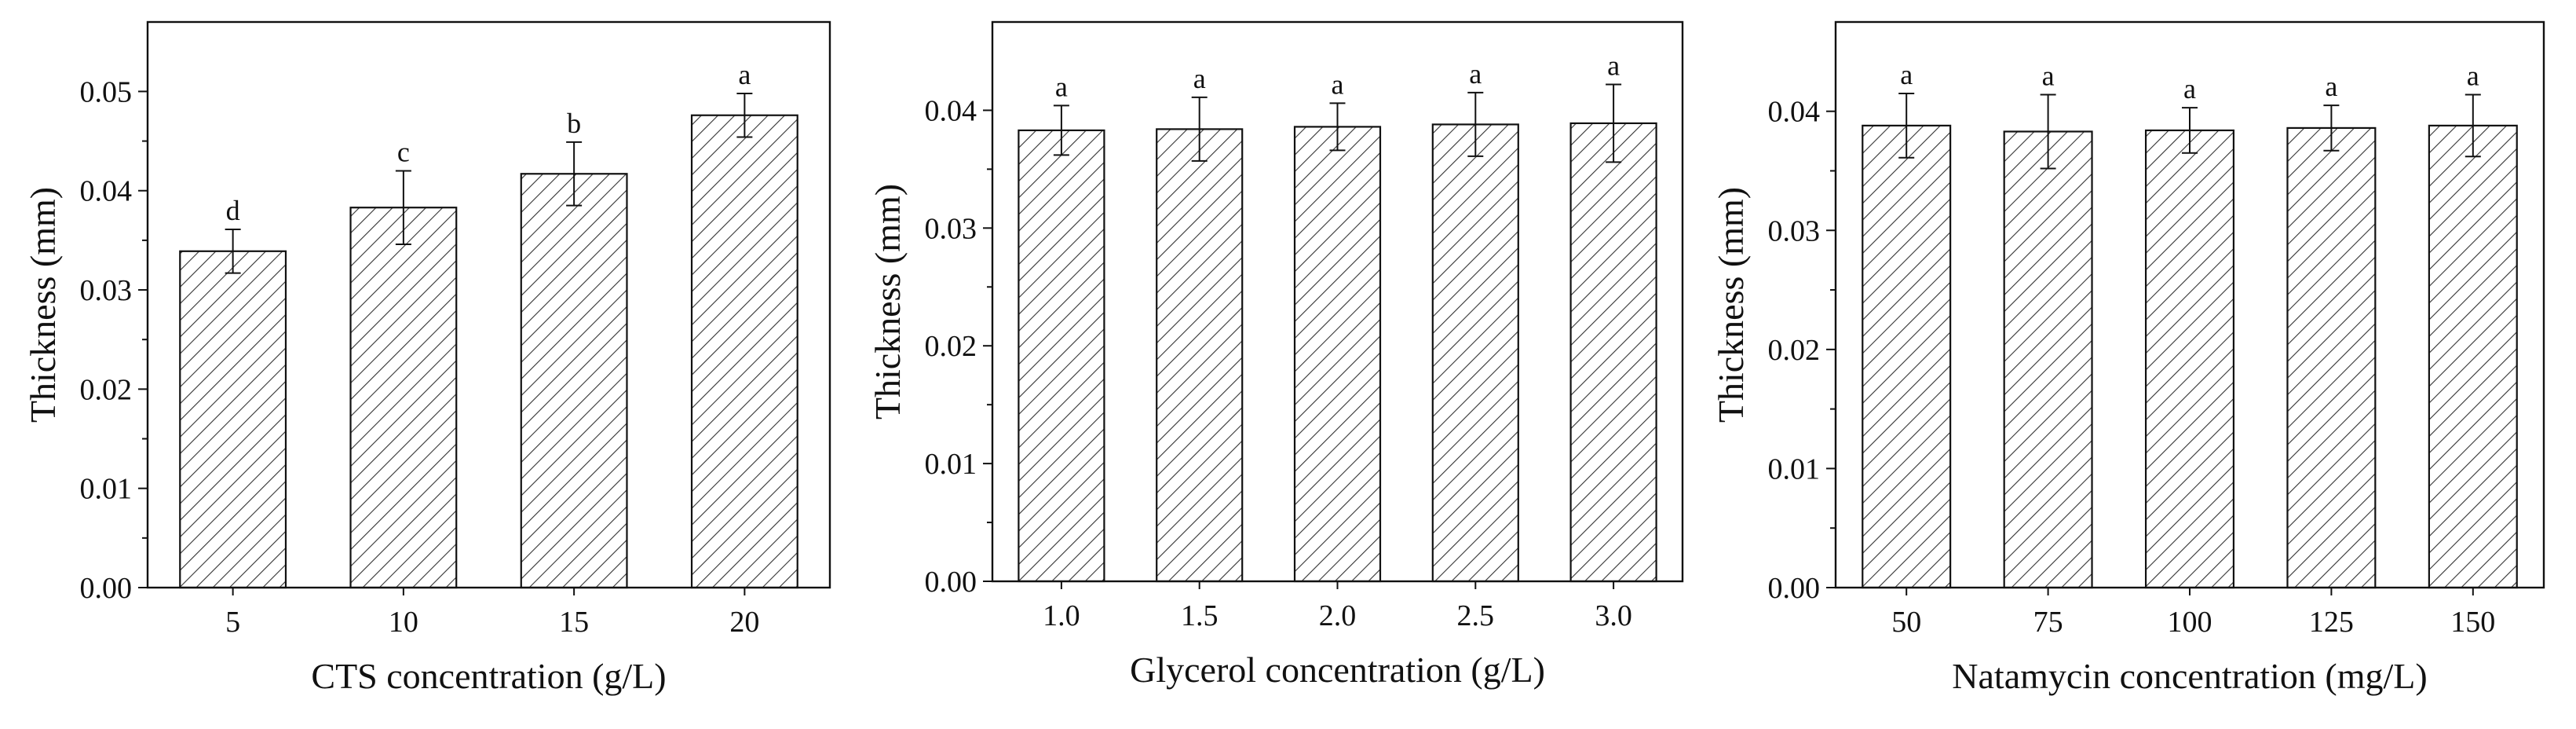 The height and width of the screenshot is (729, 2576). Describe the element at coordinates (1476, 615) in the screenshot. I see `x-tick-label-2.5: 2.5` at that location.